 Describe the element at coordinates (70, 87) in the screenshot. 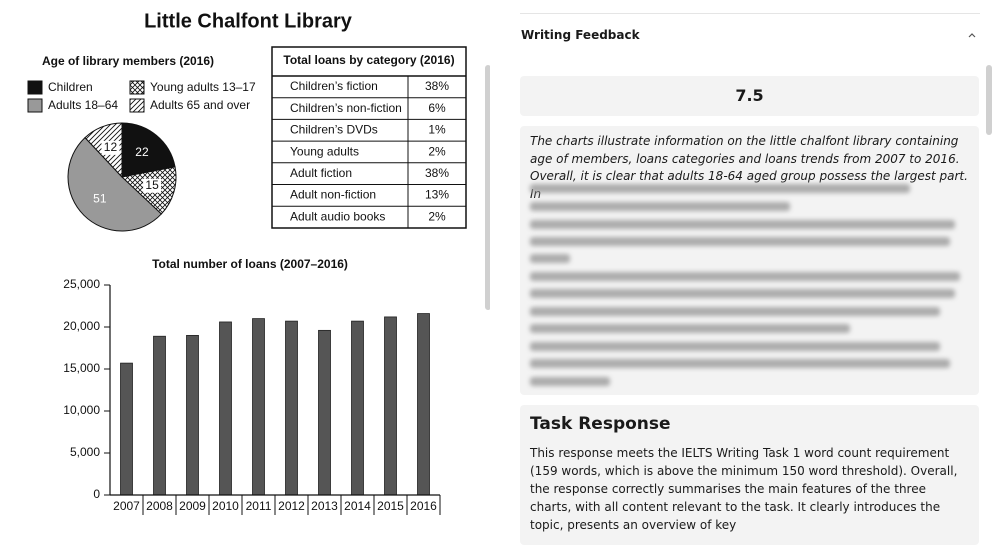

I see `legend-label: Children` at that location.